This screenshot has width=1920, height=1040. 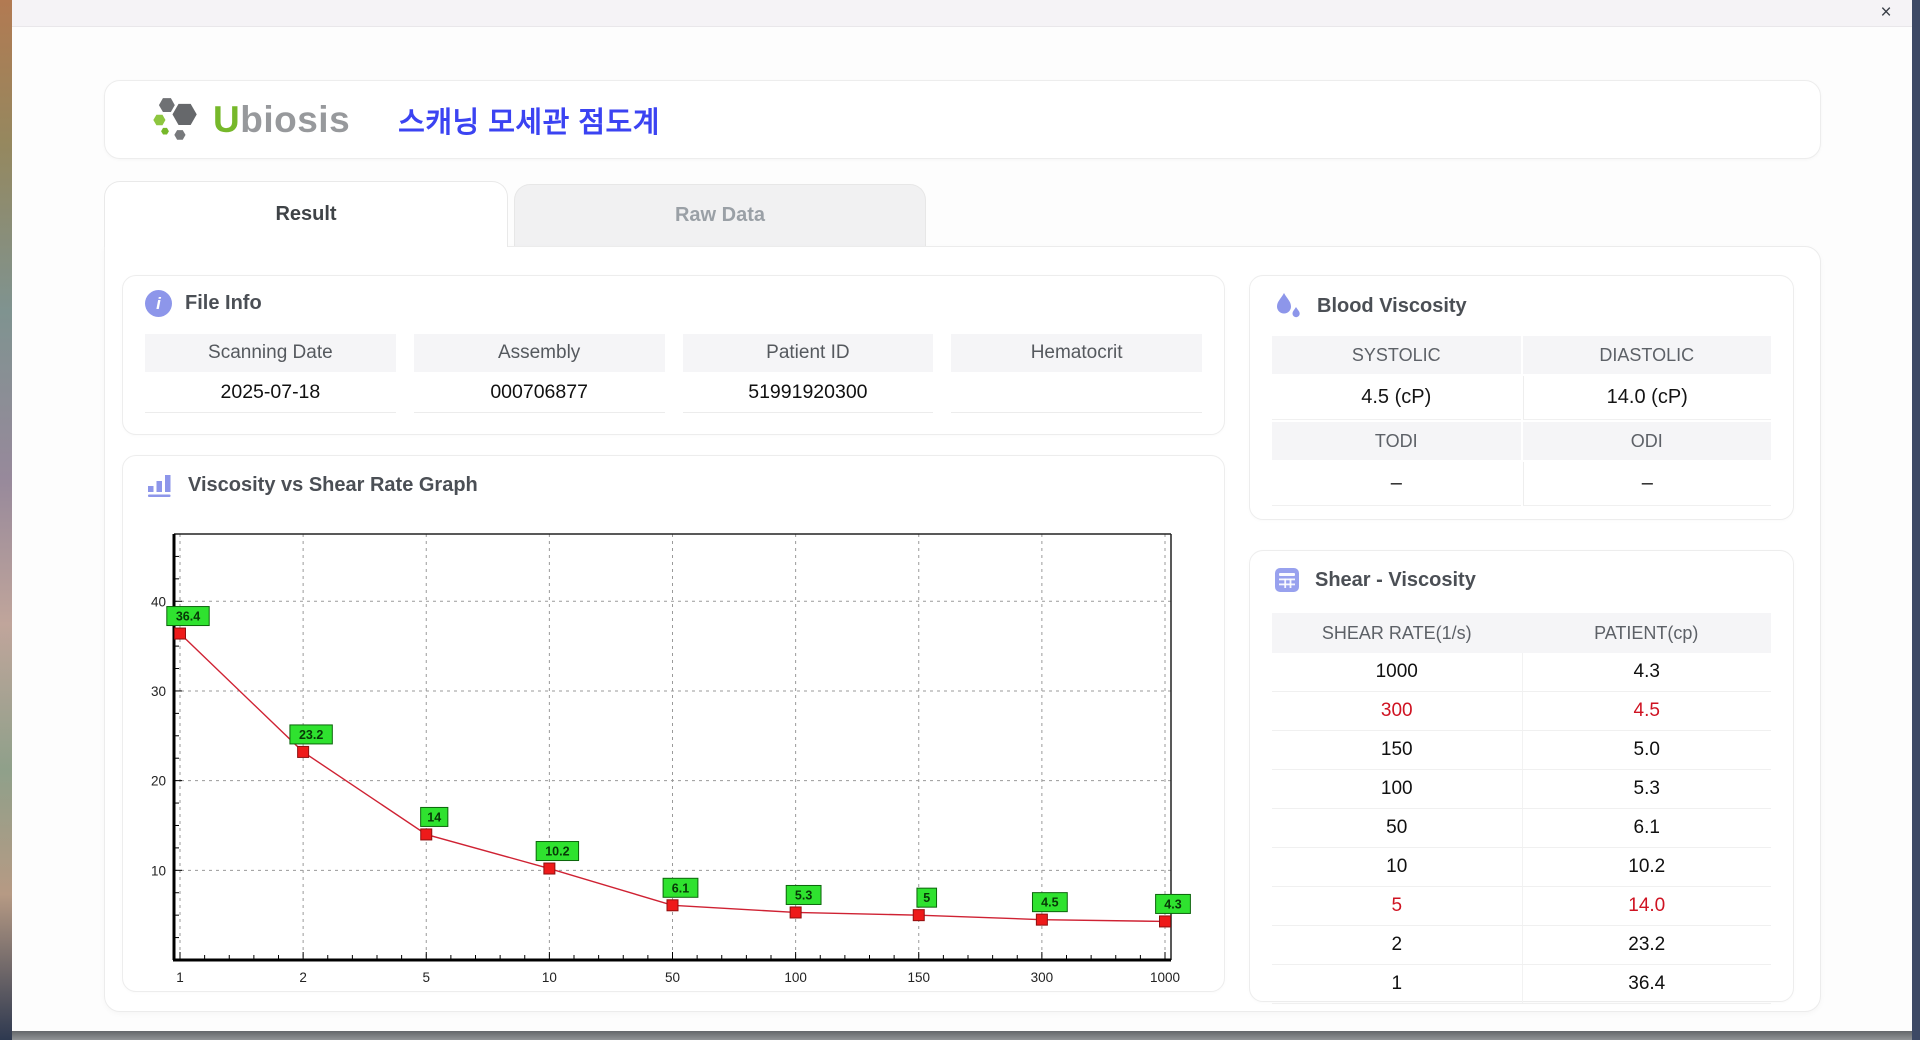 I want to click on info-icon: i, so click(x=158, y=303).